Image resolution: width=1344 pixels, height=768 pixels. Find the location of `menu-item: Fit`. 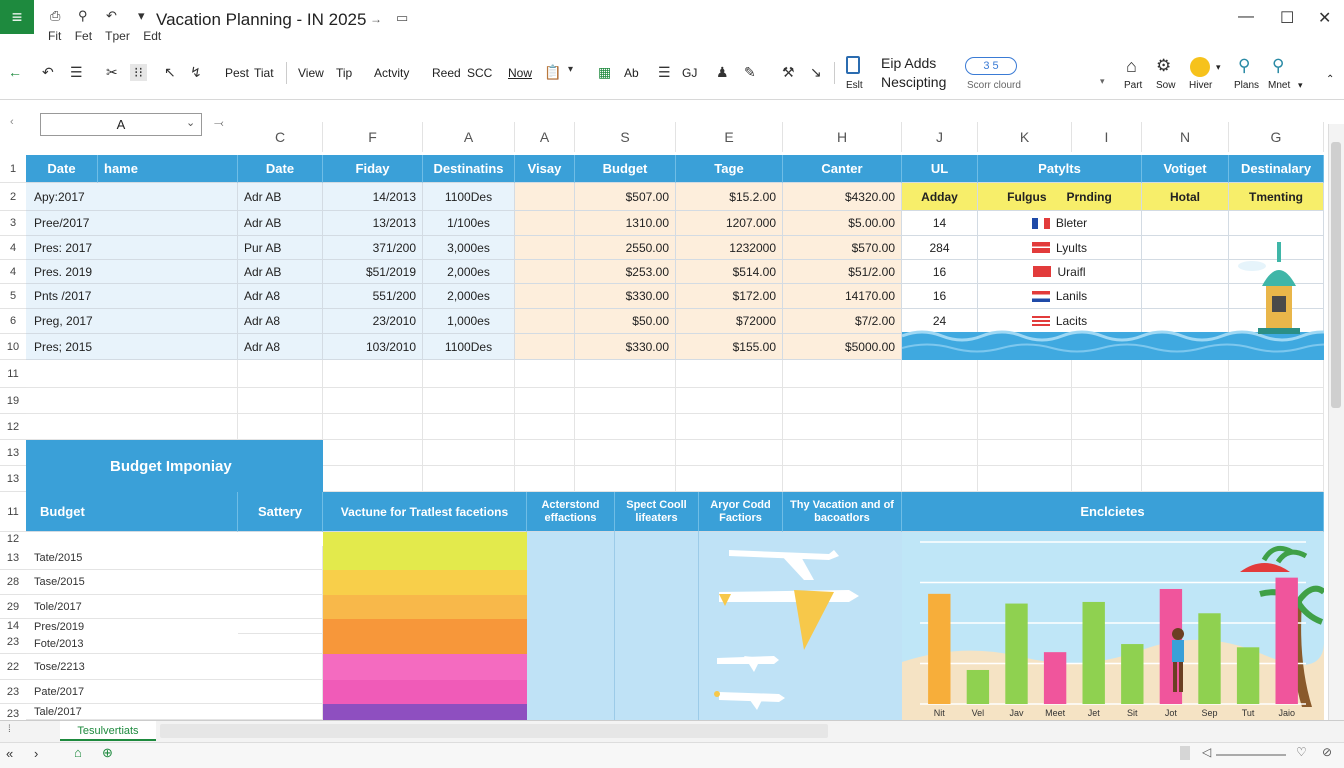

menu-item: Fit is located at coordinates (55, 36).